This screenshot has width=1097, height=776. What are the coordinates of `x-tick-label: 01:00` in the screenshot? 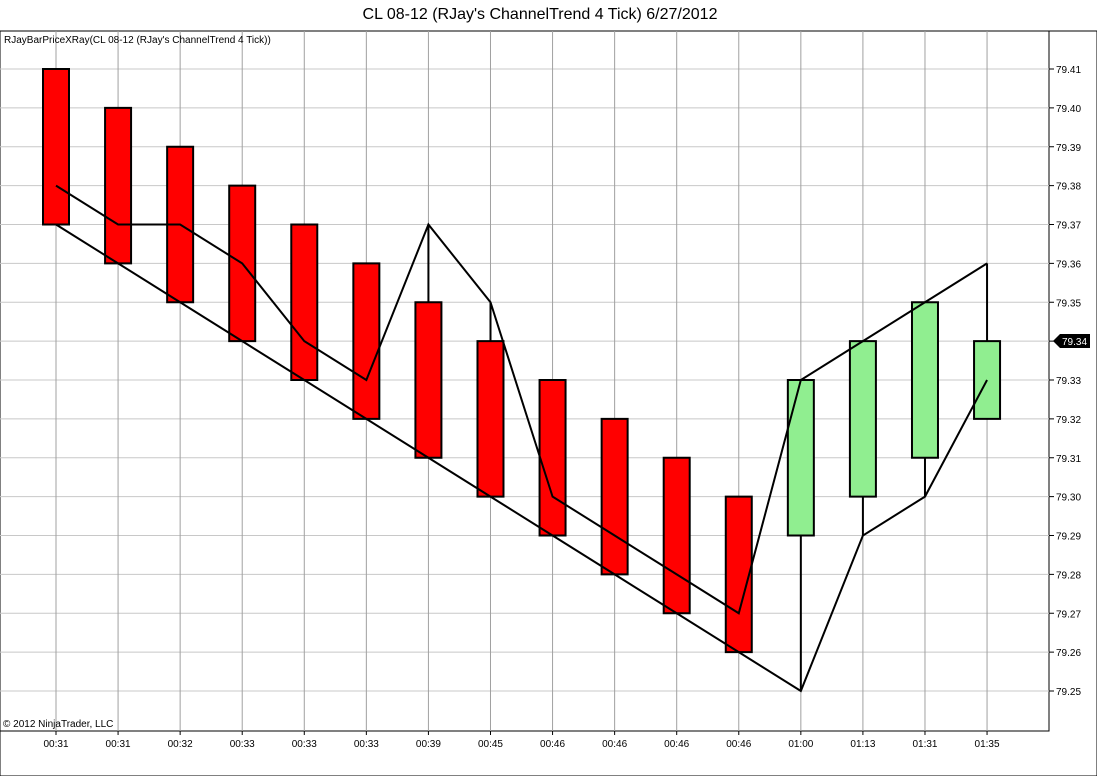 It's located at (800, 744).